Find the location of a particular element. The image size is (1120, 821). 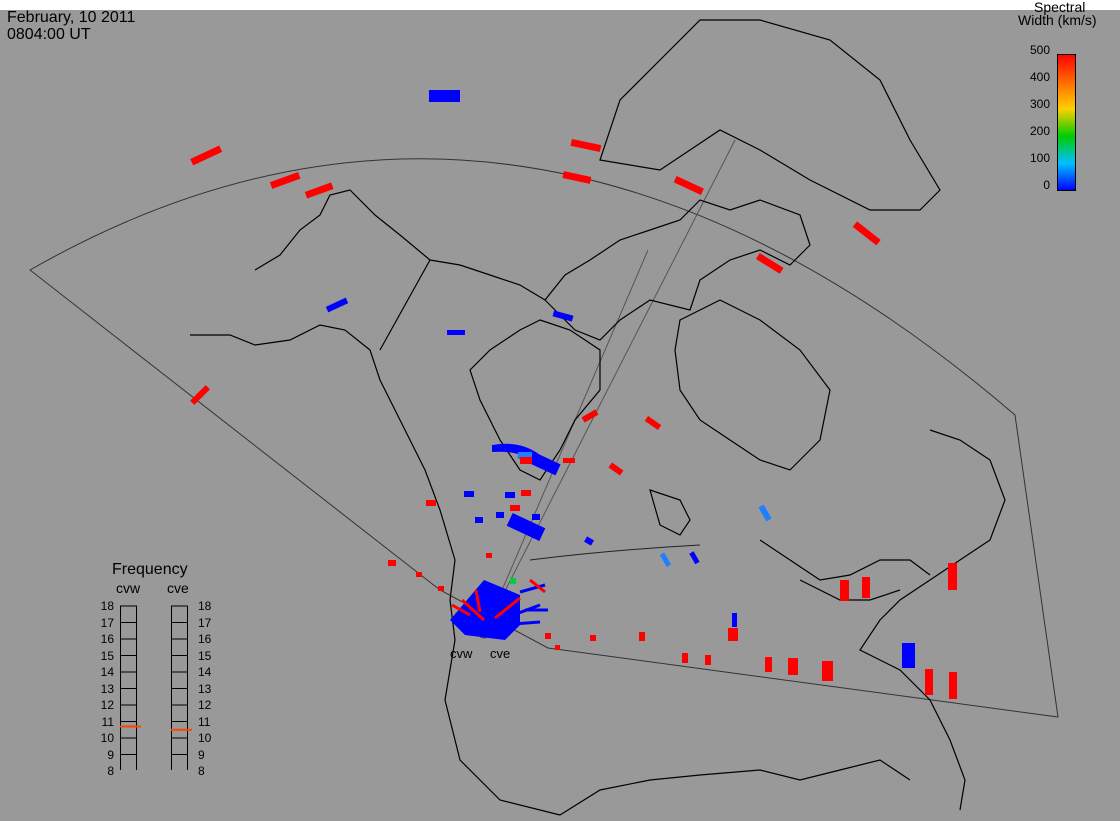

colorbar-tick: 500 is located at coordinates (1039, 50).